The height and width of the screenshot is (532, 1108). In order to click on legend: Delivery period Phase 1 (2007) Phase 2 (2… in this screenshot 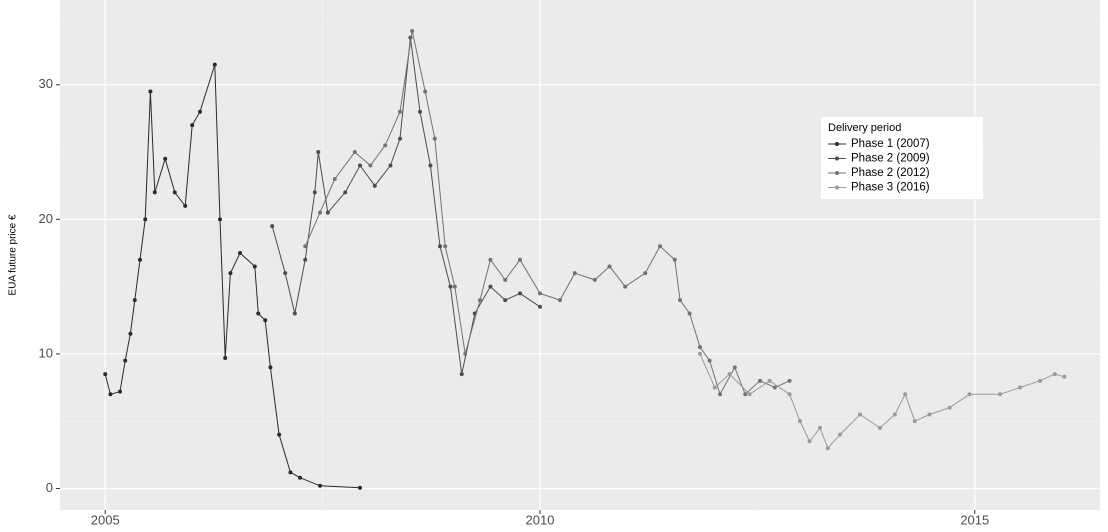, I will do `click(902, 158)`.